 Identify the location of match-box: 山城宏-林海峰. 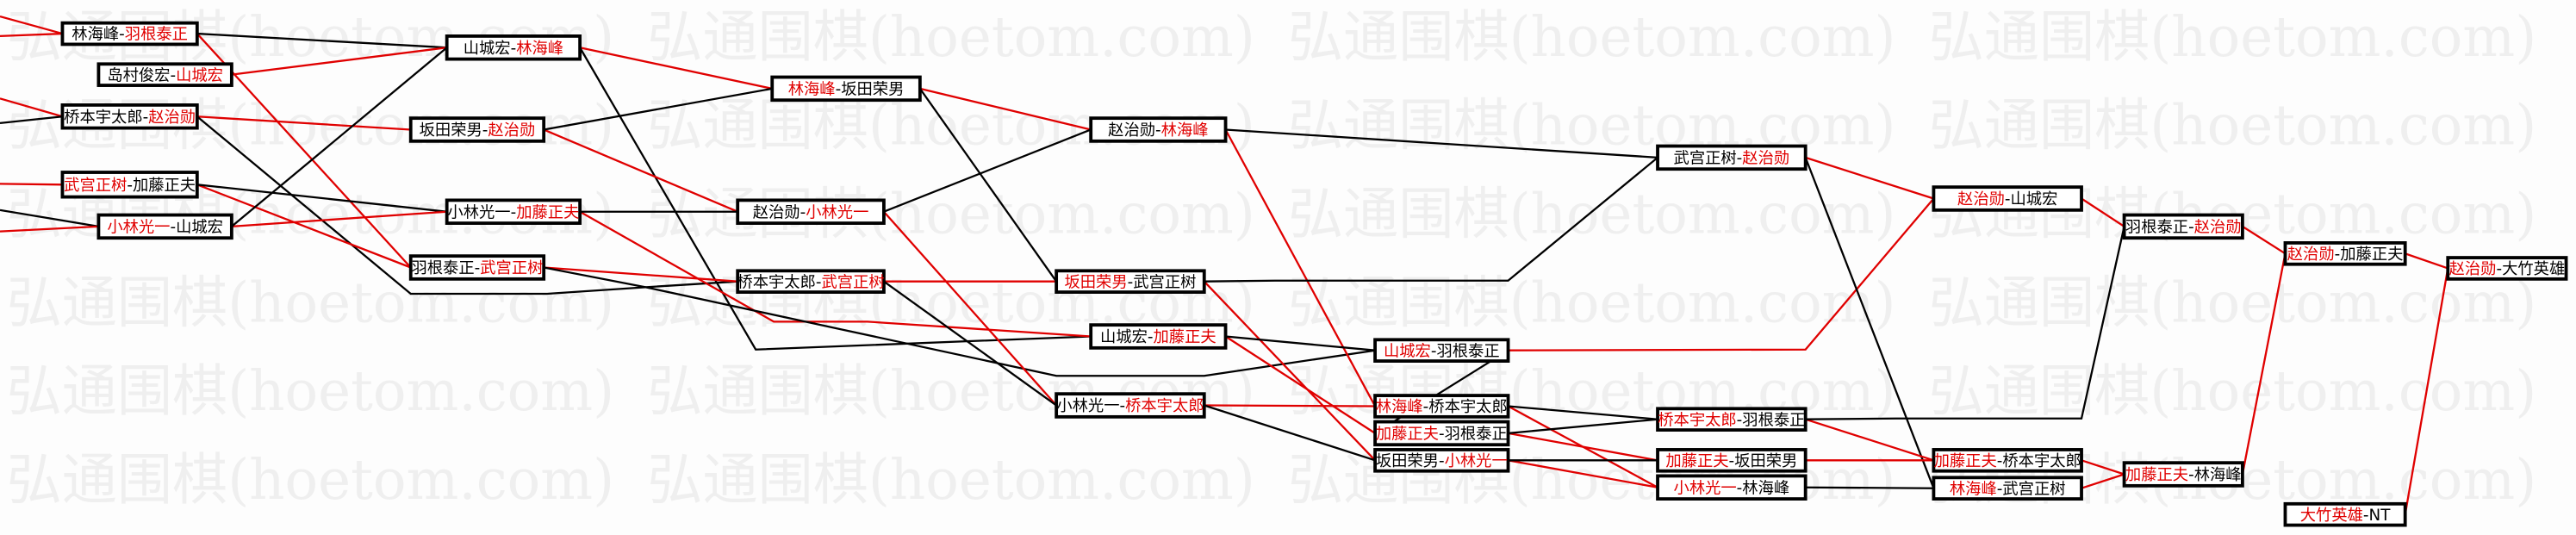
(514, 47).